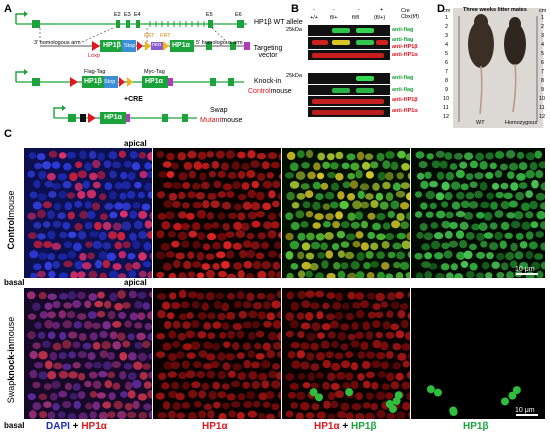 This screenshot has width=550, height=436. I want to click on micro-control-hp1a, so click(217, 213).